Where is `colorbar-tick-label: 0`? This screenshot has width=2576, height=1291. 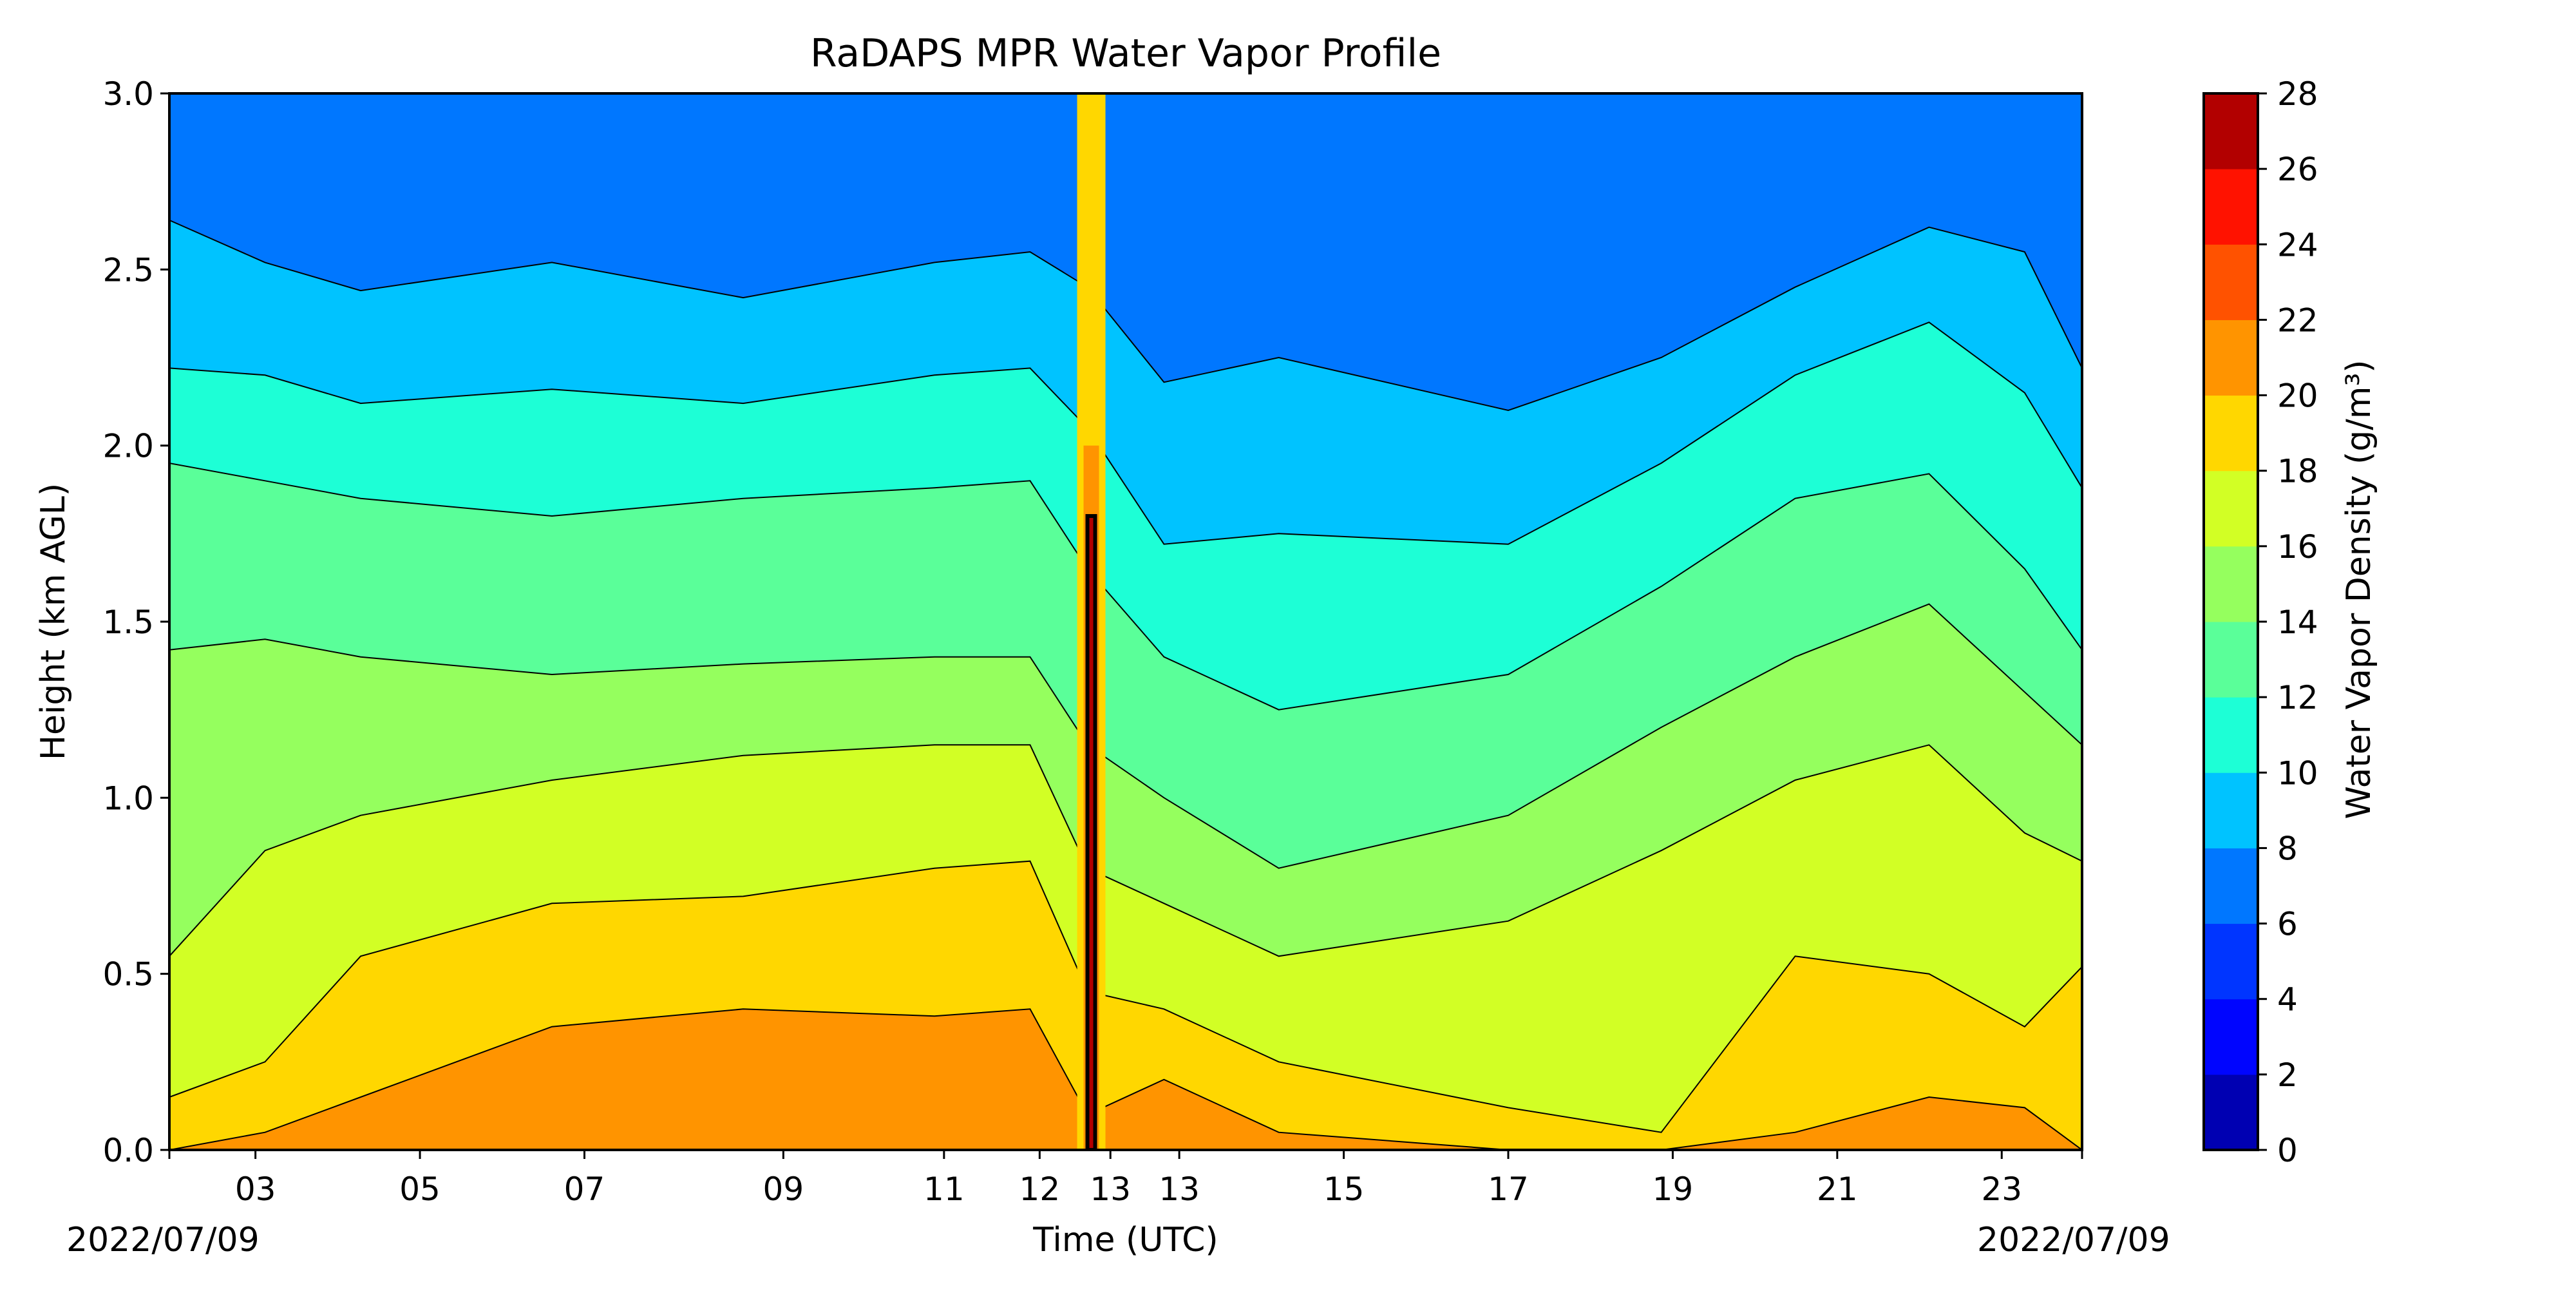 colorbar-tick-label: 0 is located at coordinates (2287, 1150).